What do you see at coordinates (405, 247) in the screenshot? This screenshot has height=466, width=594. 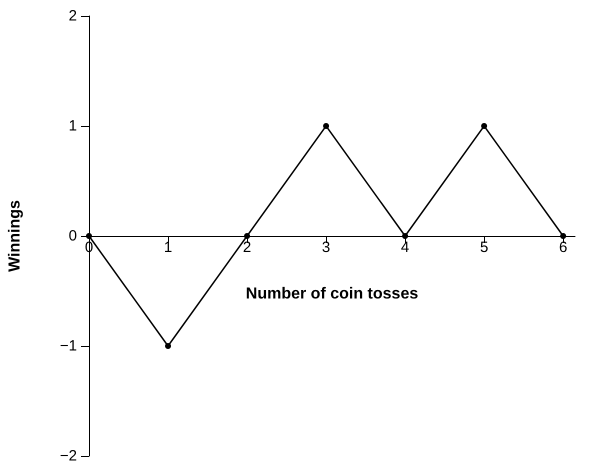 I see `x-tick-label: 4` at bounding box center [405, 247].